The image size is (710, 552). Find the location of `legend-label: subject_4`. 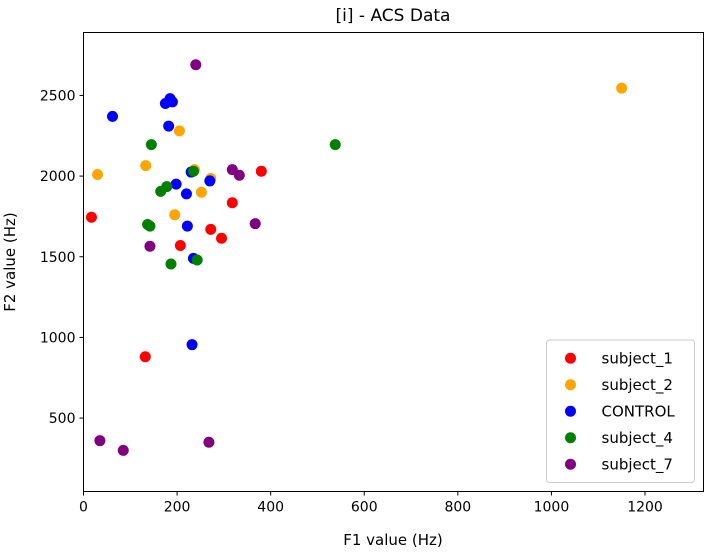

legend-label: subject_4 is located at coordinates (637, 438).